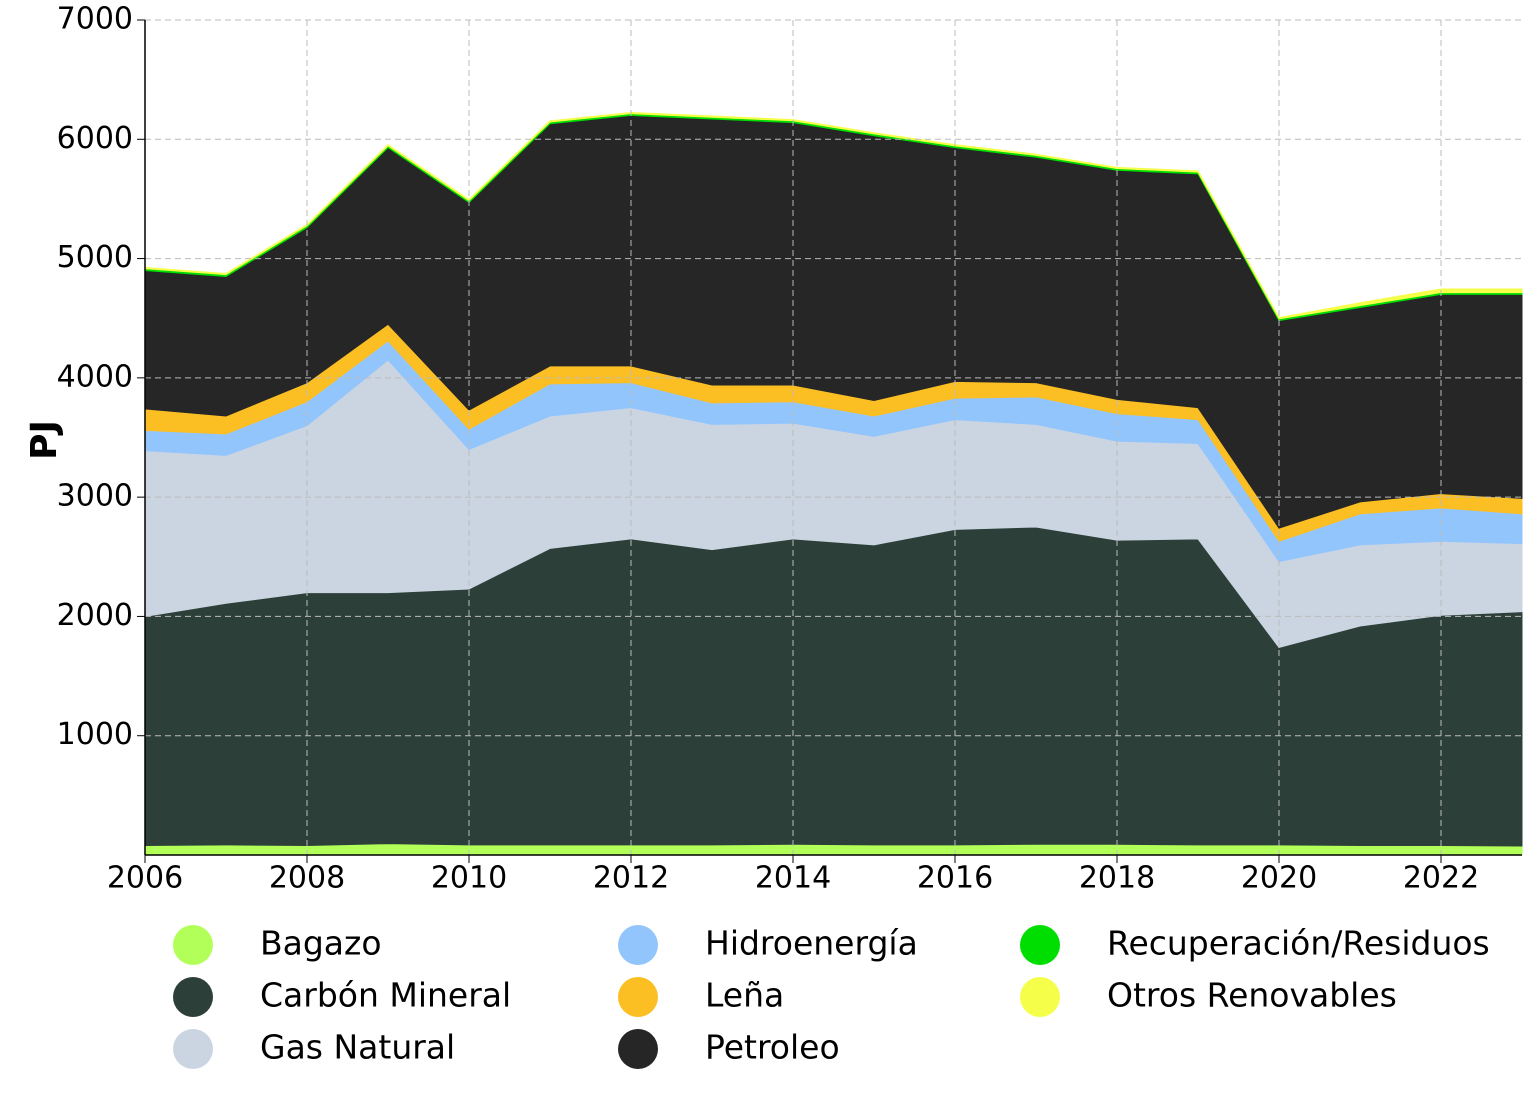  I want to click on x-tick-label: 2012, so click(631, 878).